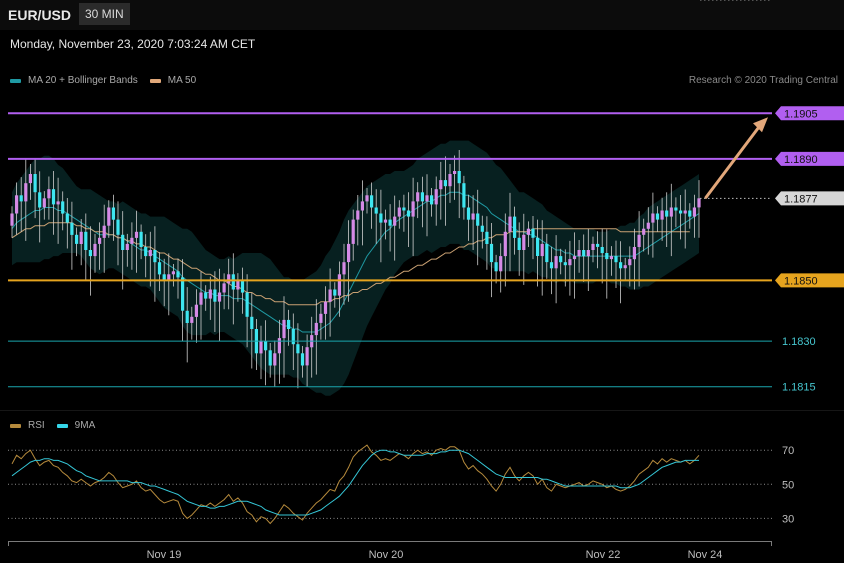 The width and height of the screenshot is (844, 563). What do you see at coordinates (52, 425) in the screenshot?
I see `legend-rsi: RSI 9MA` at bounding box center [52, 425].